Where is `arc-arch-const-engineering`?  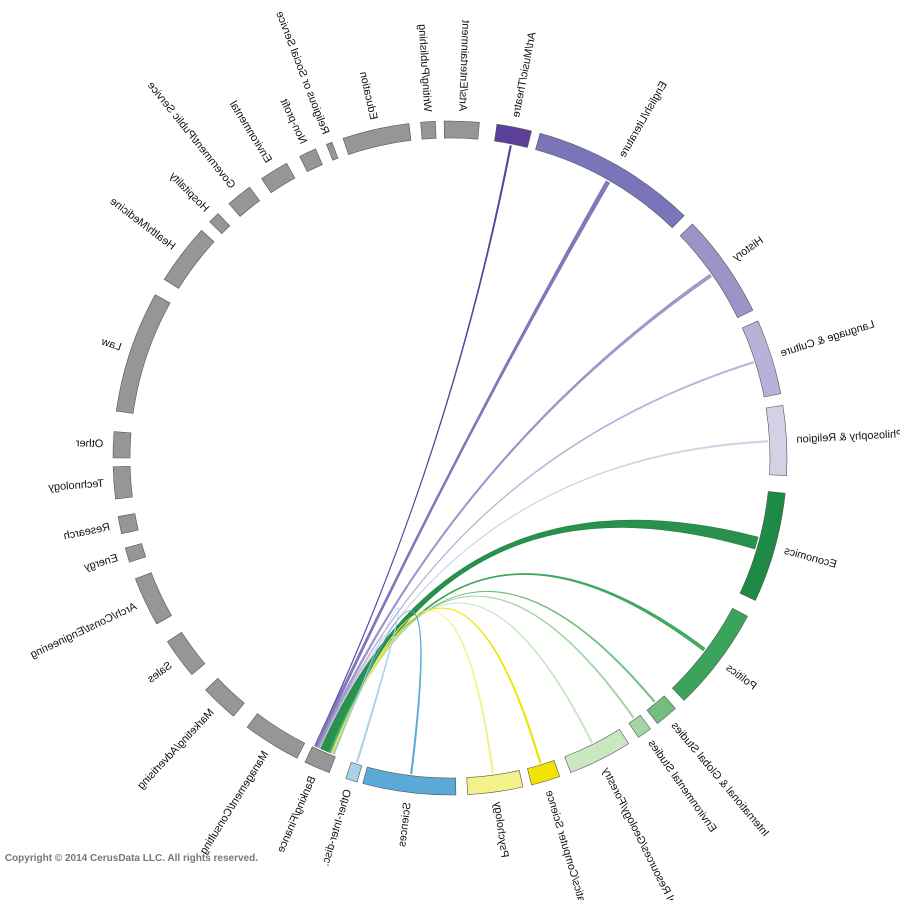
arc-arch-const-engineering is located at coordinates (153, 598).